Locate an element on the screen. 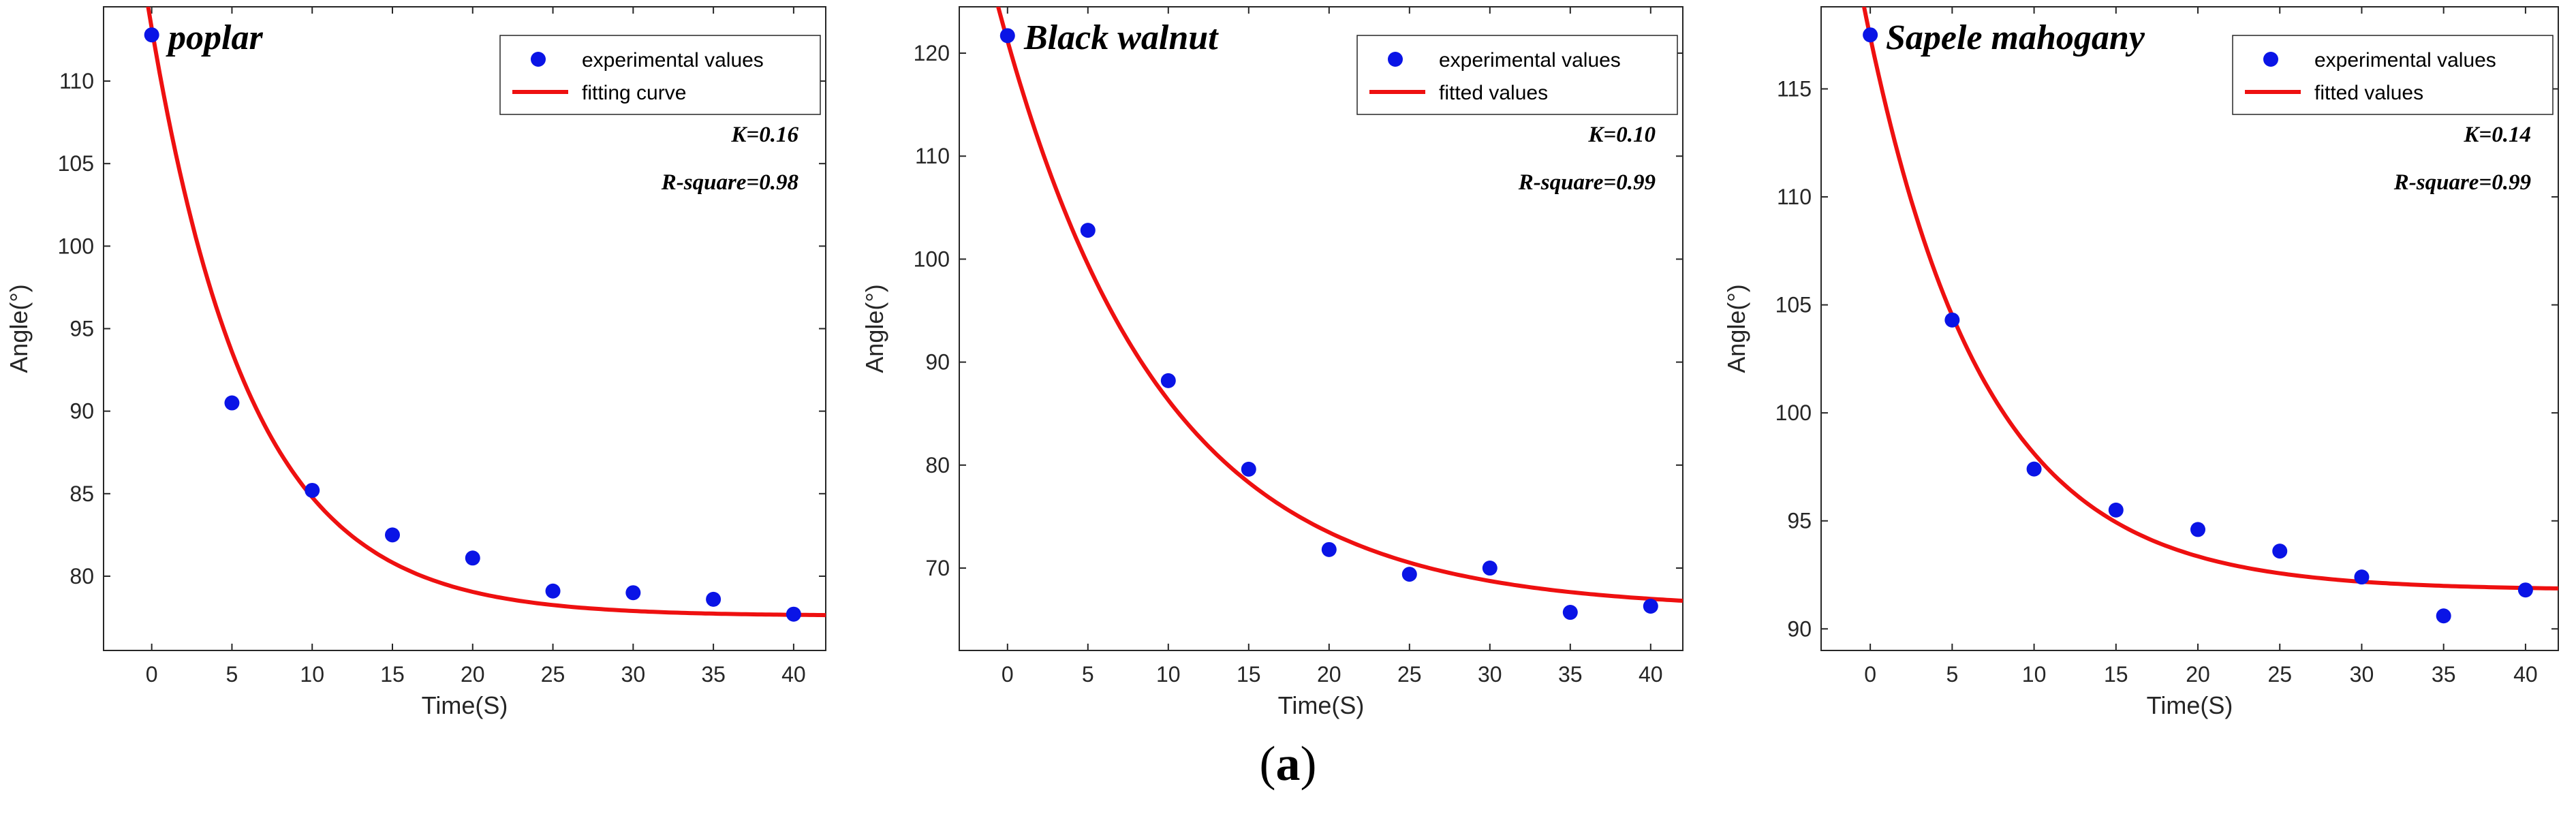  panel-title: Sapele mahogany is located at coordinates (2015, 37).